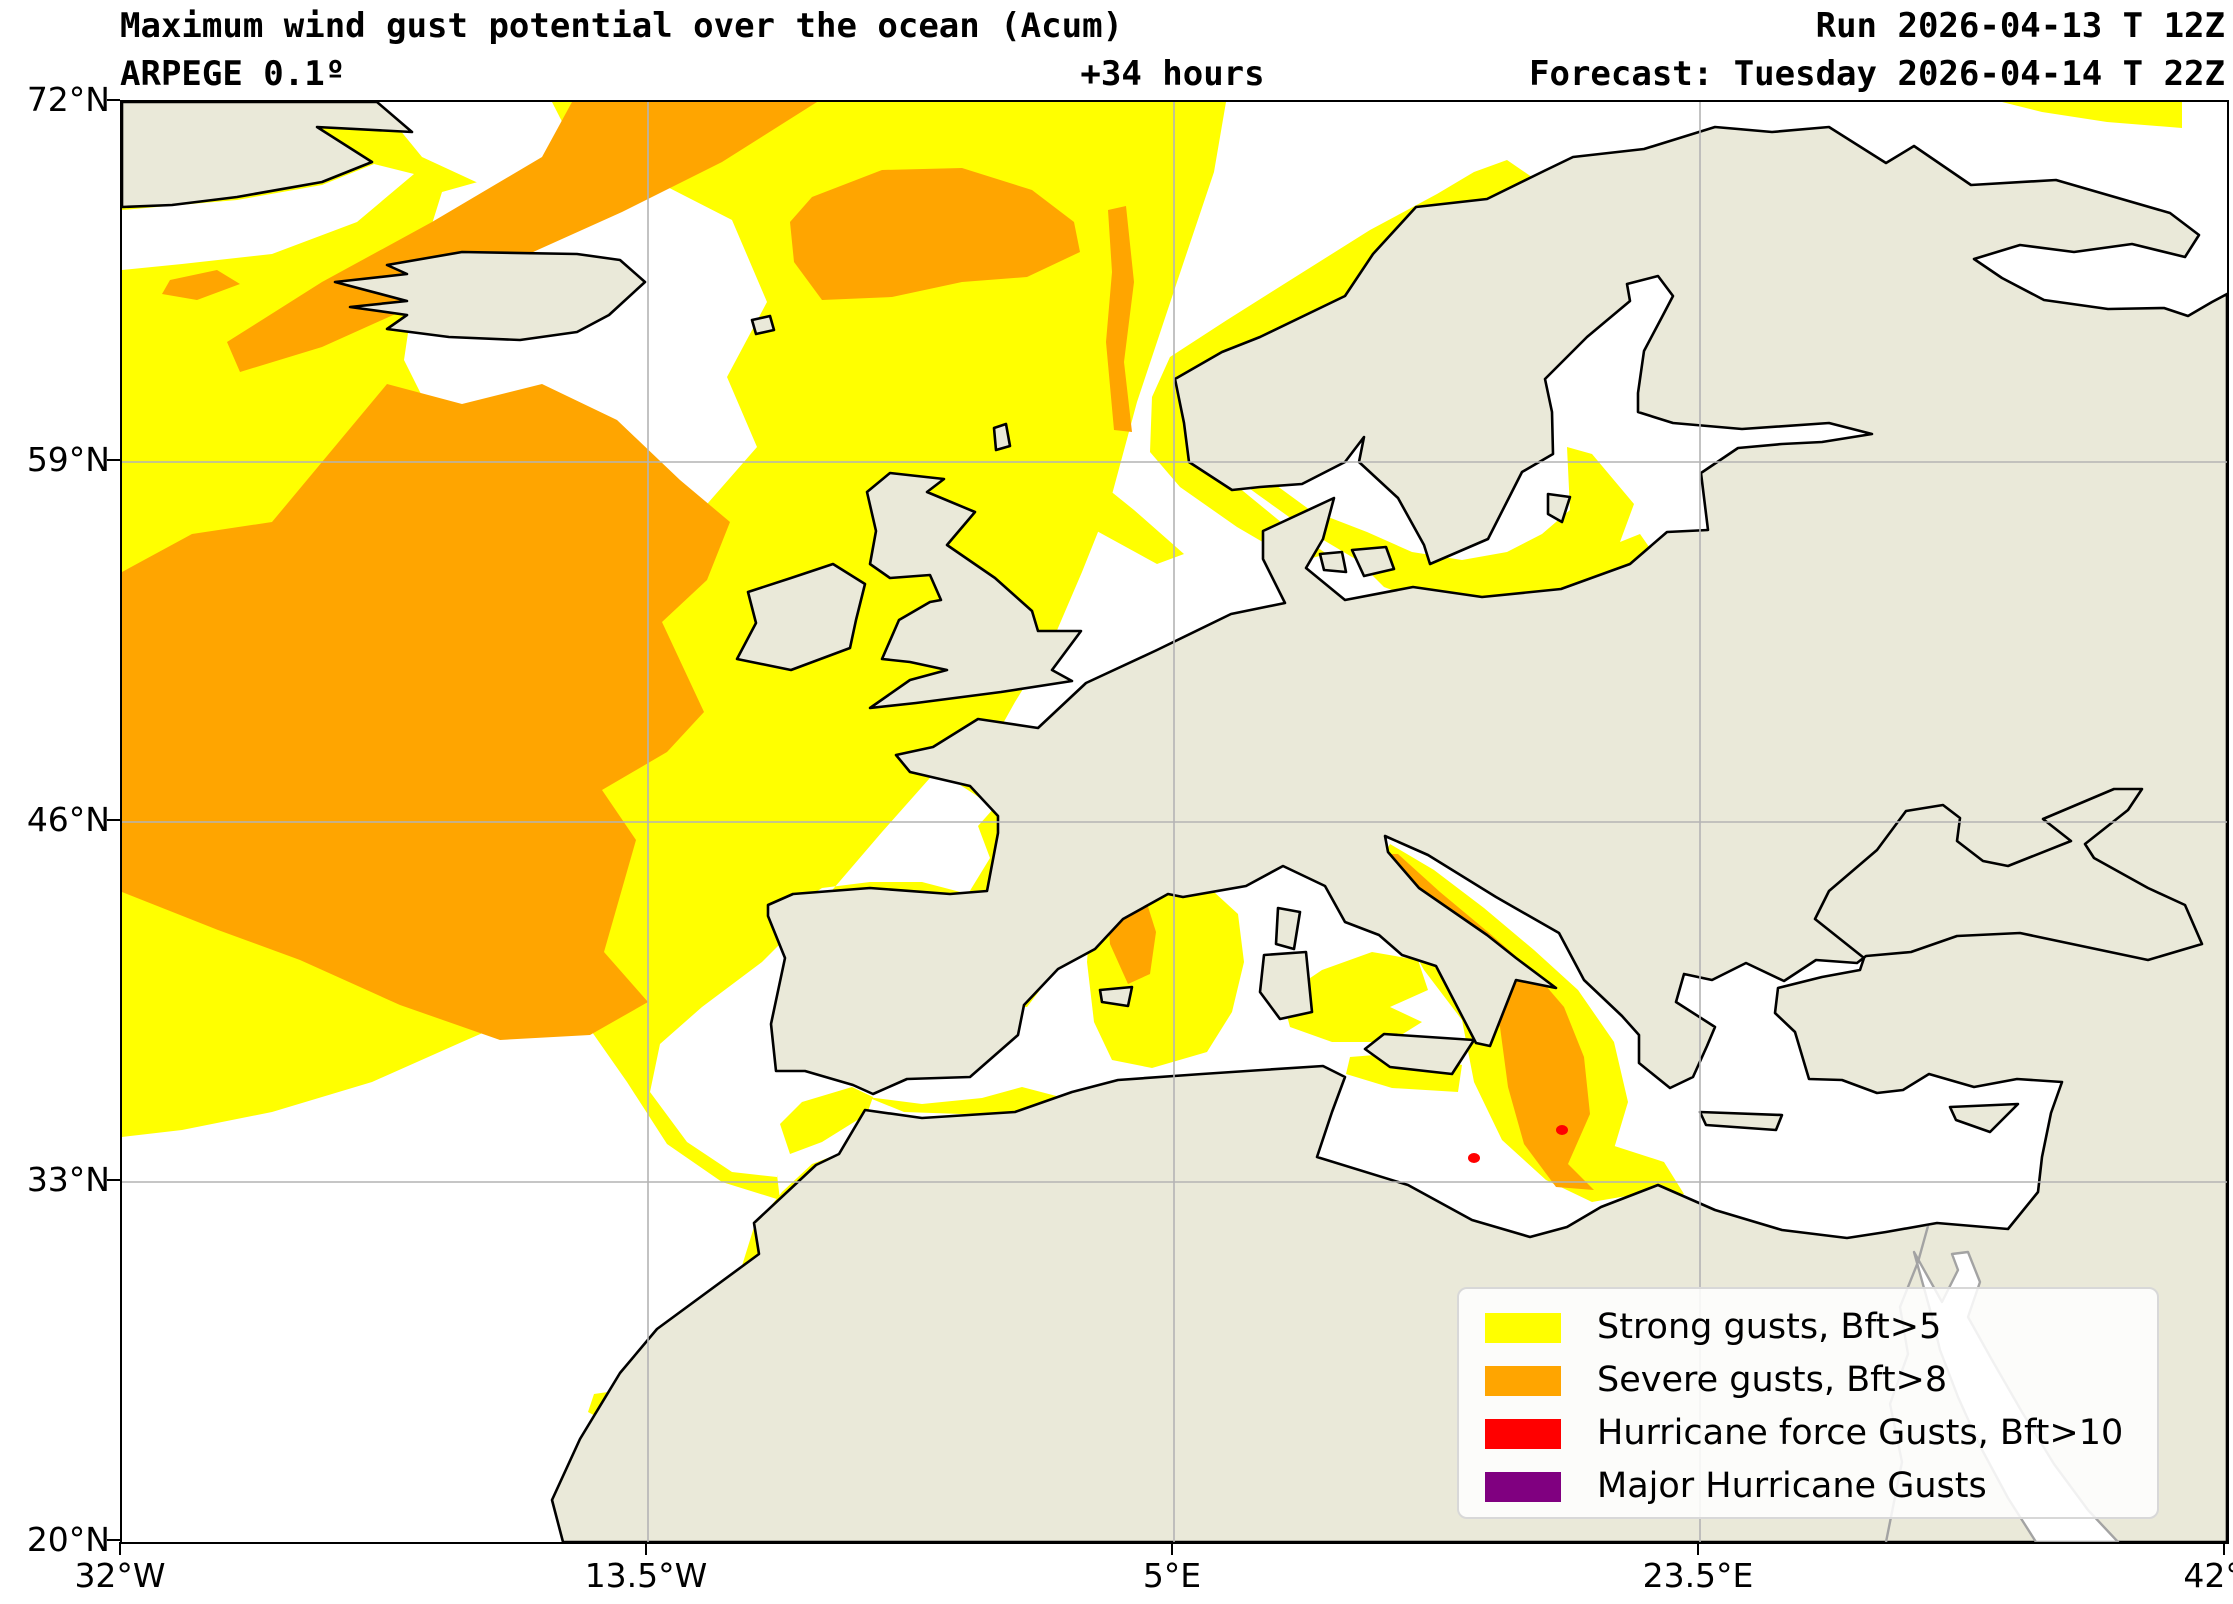 The width and height of the screenshot is (2233, 1604). I want to click on legend-label: Severe gusts, Bft>8, so click(1772, 1380).